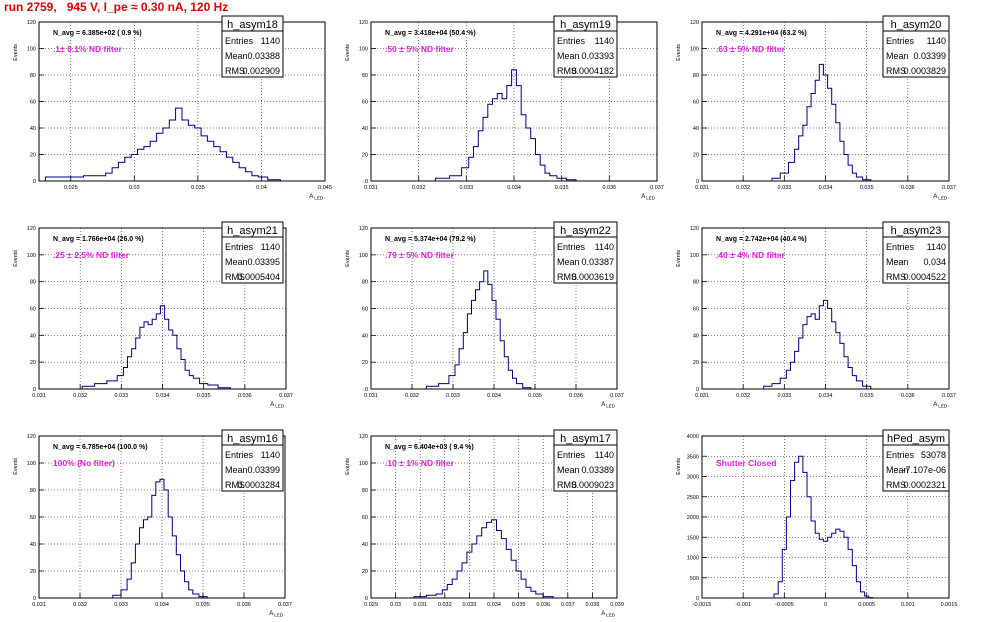  I want to click on n-avg-label: N_avg = 6.404e+03 ( 9.4 %), so click(429, 447).